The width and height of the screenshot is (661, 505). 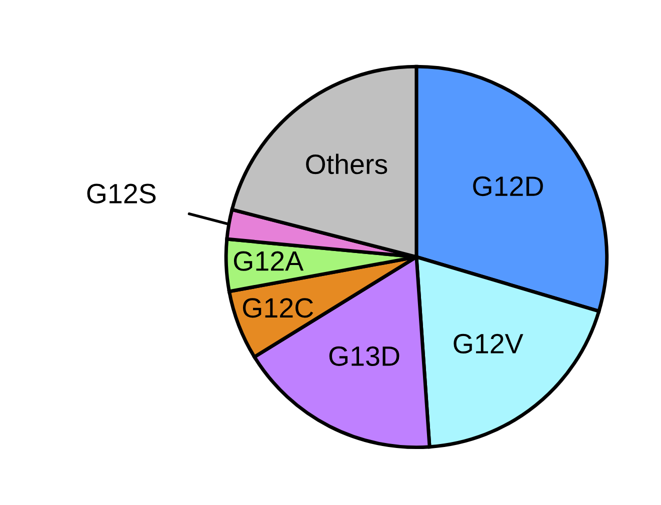 I want to click on legend-label: G12A, so click(x=269, y=261).